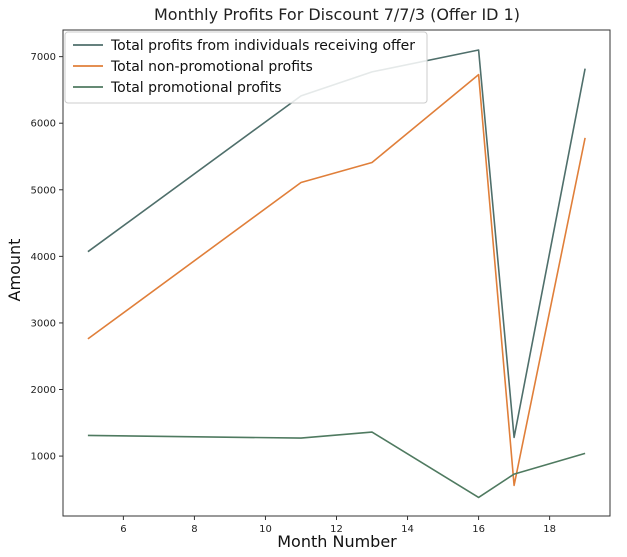  What do you see at coordinates (43, 190) in the screenshot?
I see `y-tick-label: 5000` at bounding box center [43, 190].